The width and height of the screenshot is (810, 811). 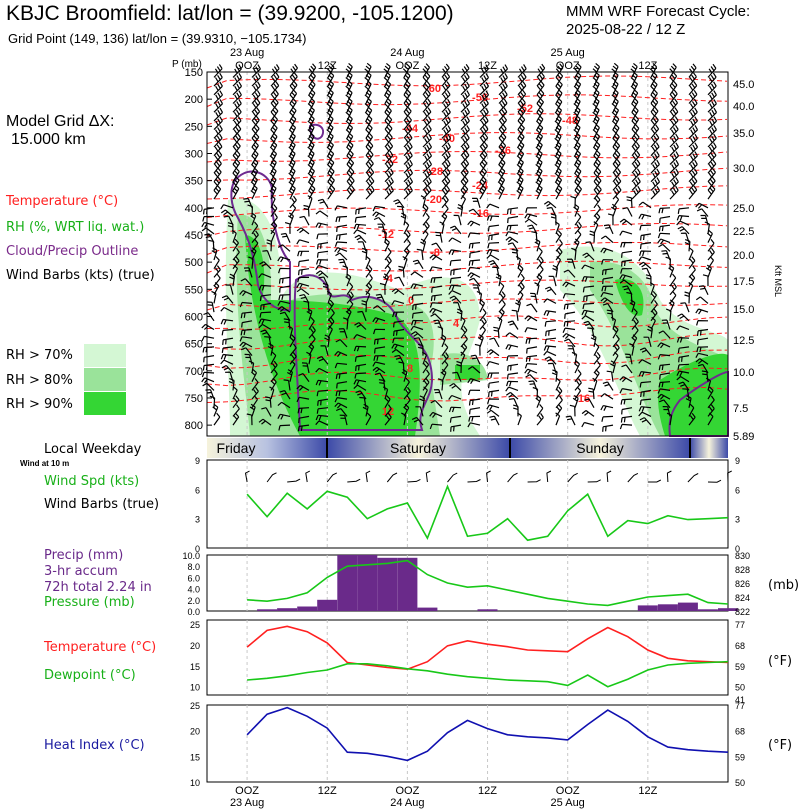 What do you see at coordinates (105, 355) in the screenshot?
I see `rh-70-swatch` at bounding box center [105, 355].